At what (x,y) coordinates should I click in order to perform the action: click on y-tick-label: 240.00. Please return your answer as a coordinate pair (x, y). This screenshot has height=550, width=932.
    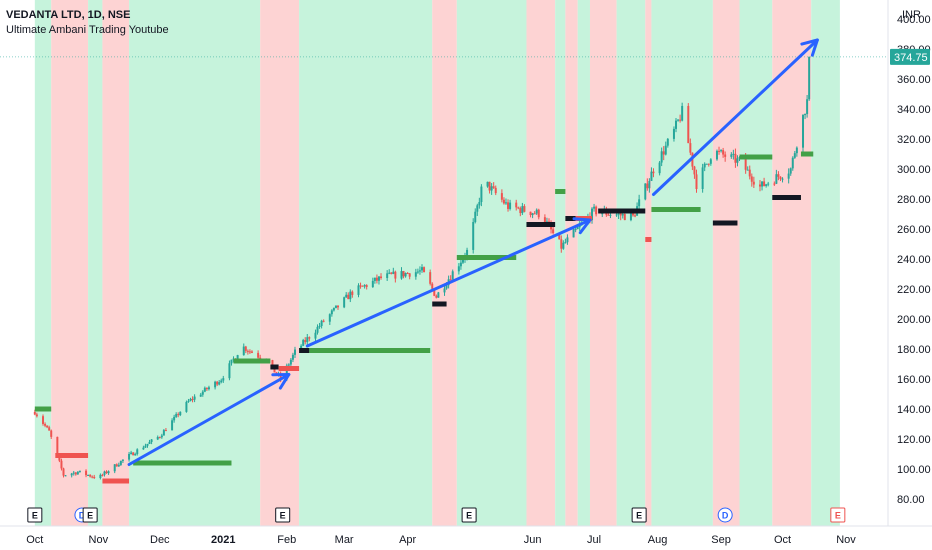
    Looking at the image, I should click on (914, 260).